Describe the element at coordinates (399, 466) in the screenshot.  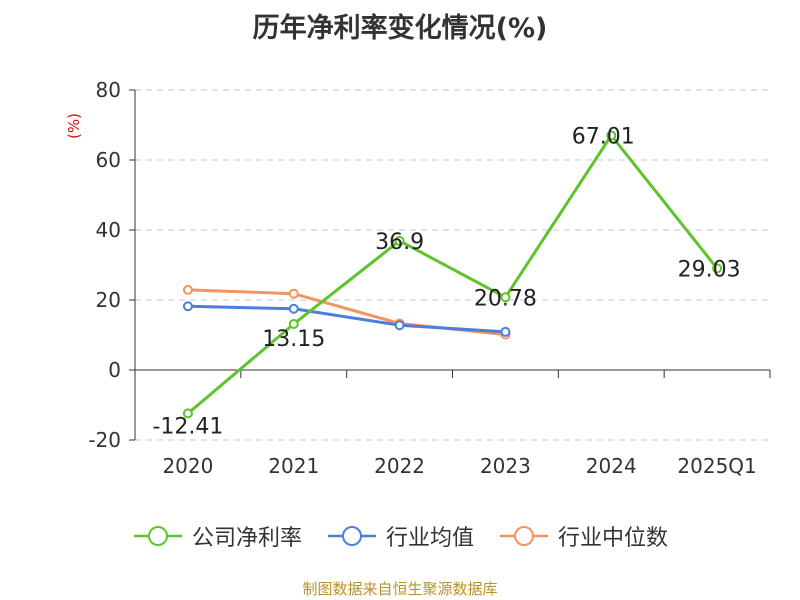
I see `x-tick-label: 2022` at that location.